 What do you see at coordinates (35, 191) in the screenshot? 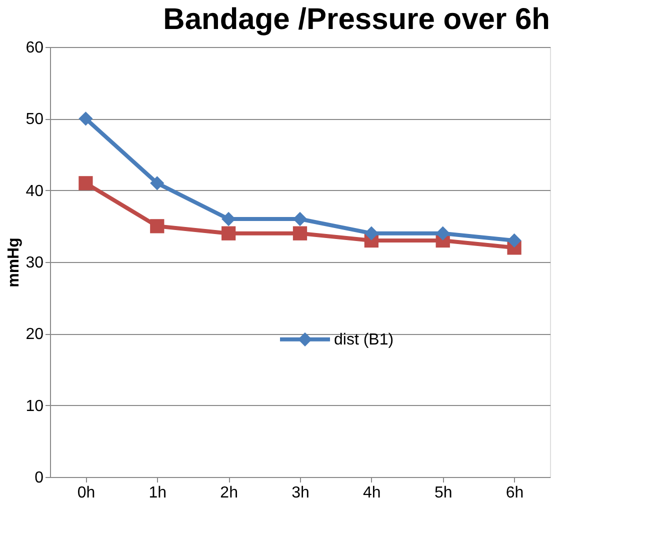
I see `y-tick-label: 40` at bounding box center [35, 191].